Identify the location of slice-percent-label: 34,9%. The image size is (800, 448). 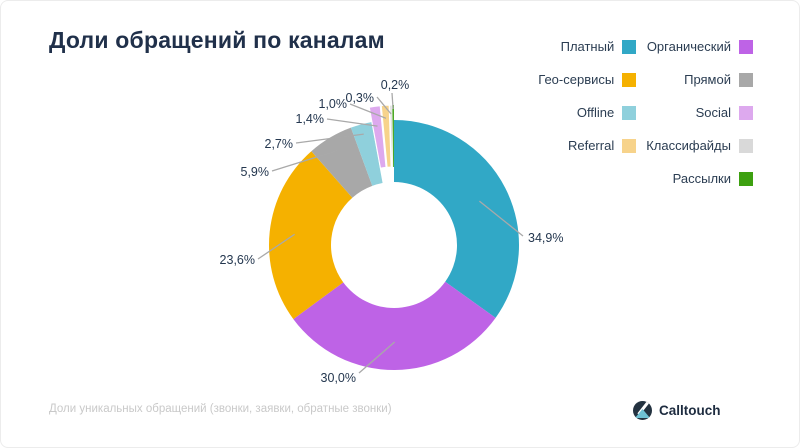
(545, 238).